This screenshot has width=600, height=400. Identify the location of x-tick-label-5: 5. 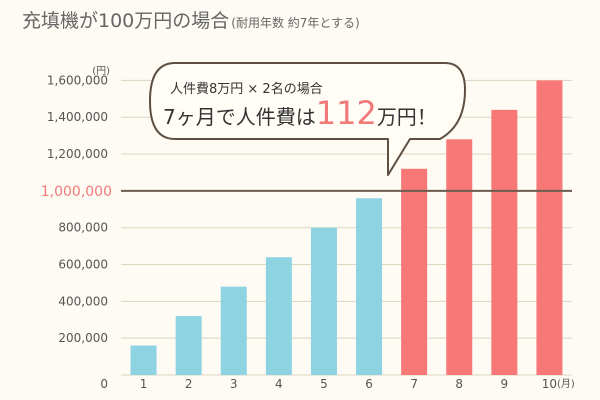
(324, 384).